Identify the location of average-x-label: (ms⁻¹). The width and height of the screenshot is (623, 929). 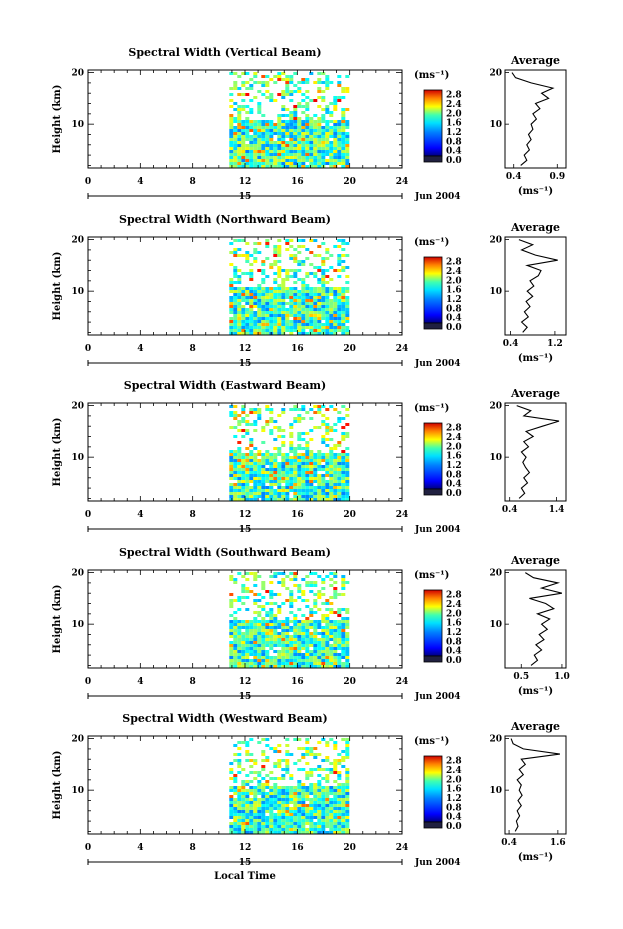
(535, 191).